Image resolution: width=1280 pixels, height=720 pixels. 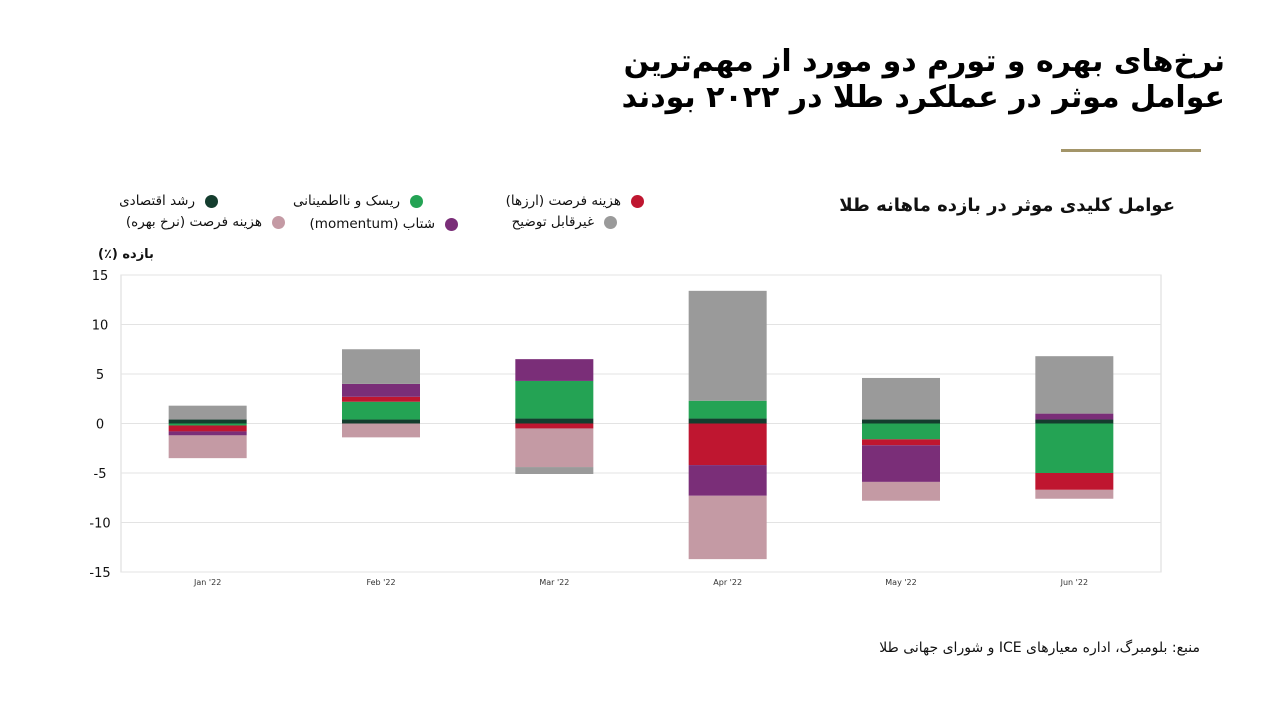 I want to click on y-tick-label: -5, so click(x=100, y=474).